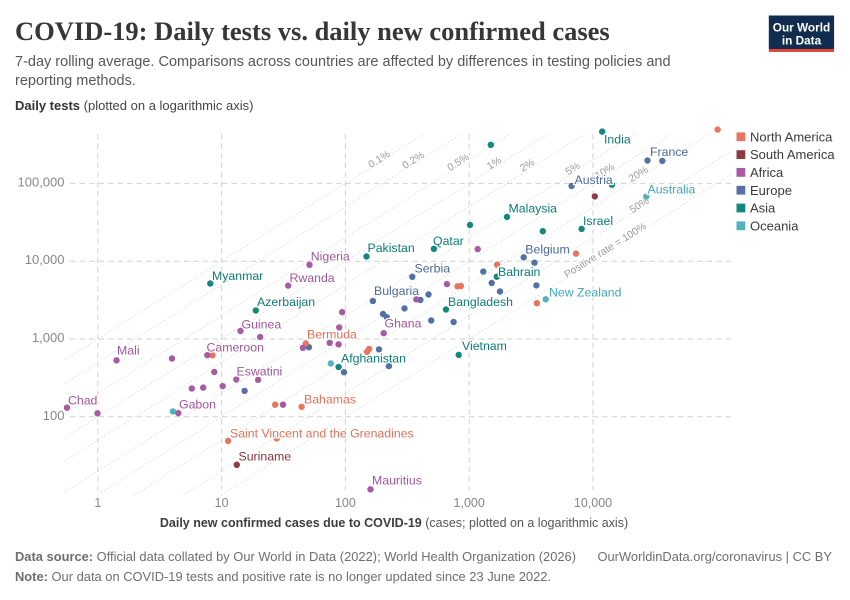 This screenshot has height=600, width=850. I want to click on svg-text: Malaysia, so click(533, 209).